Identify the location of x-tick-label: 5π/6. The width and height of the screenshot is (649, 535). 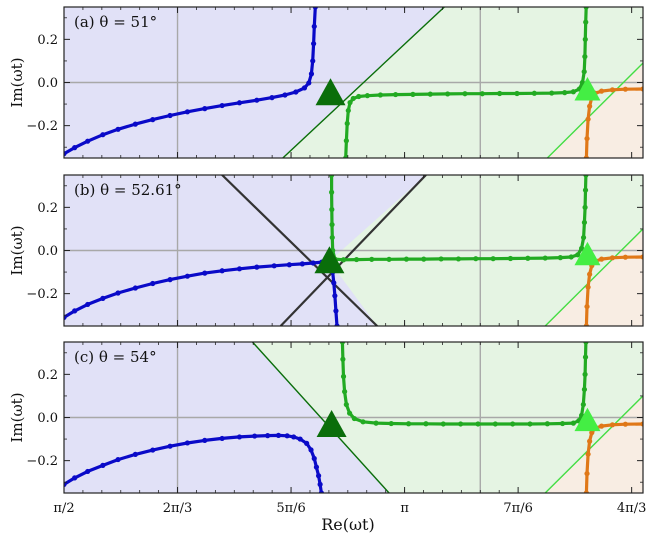
(290, 508).